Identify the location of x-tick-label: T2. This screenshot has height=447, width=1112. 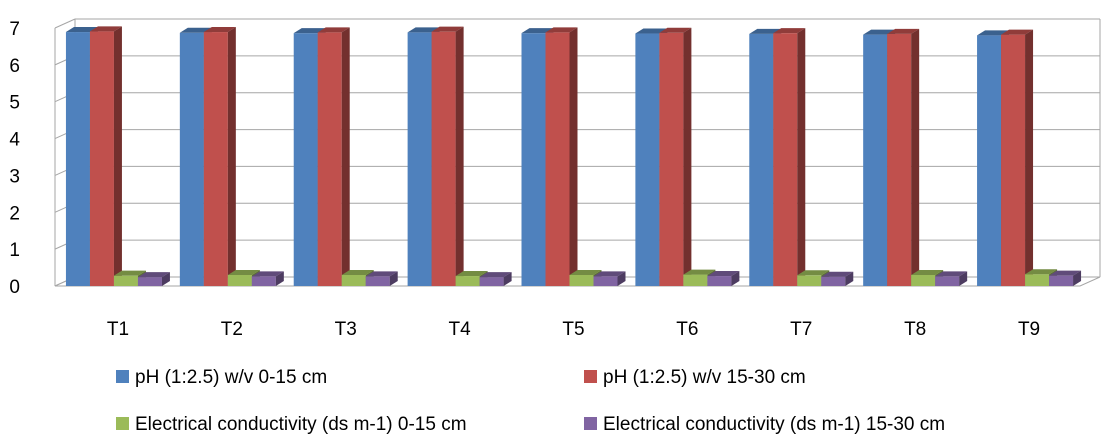
(232, 329).